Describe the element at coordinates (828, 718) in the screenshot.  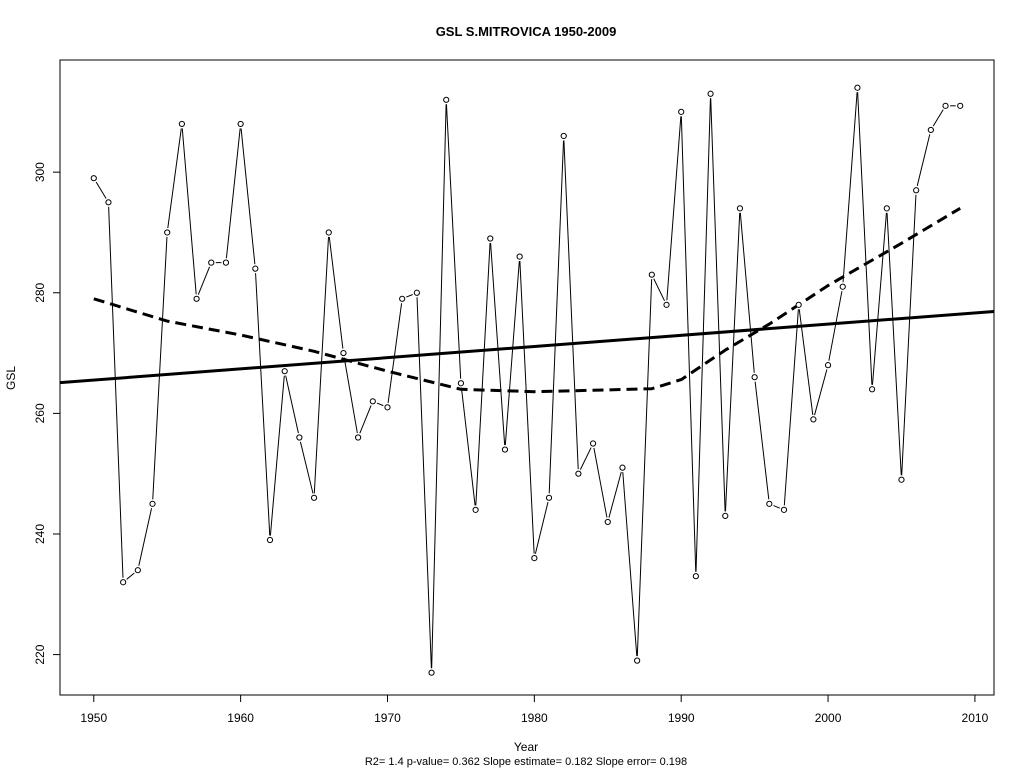
I see `x-tick-label: 2000` at that location.